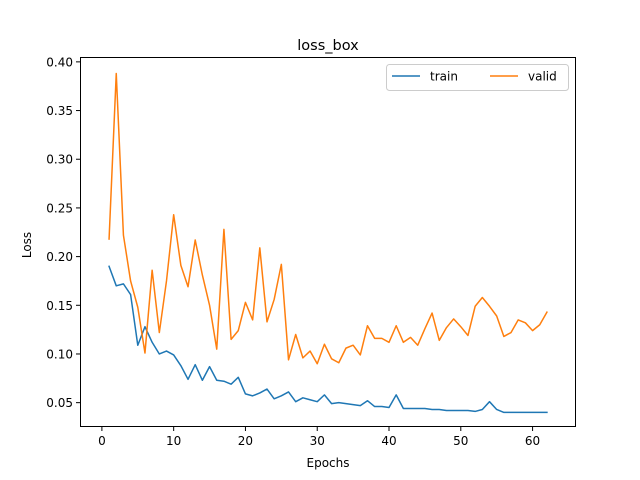  What do you see at coordinates (542, 77) in the screenshot?
I see `legend-valid-label: valid` at bounding box center [542, 77].